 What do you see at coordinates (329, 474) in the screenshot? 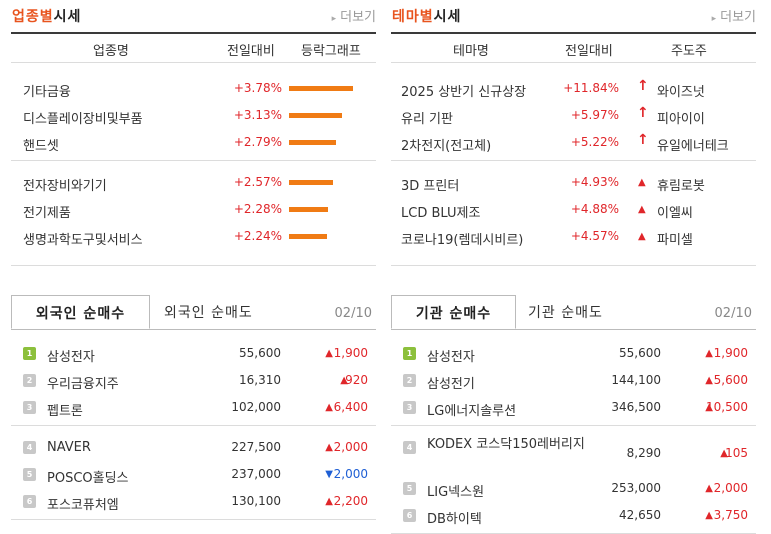
I see `down-triangle-icon: ▼` at bounding box center [329, 474].